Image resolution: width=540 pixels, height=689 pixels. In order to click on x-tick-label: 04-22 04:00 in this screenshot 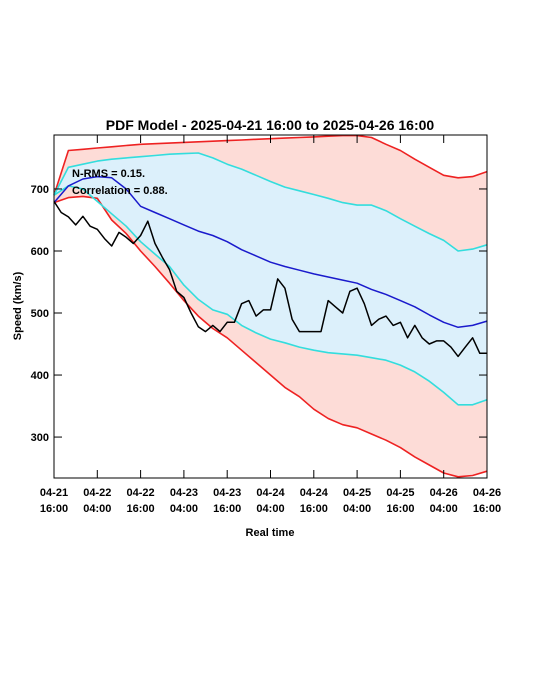, I will do `click(97, 501)`.